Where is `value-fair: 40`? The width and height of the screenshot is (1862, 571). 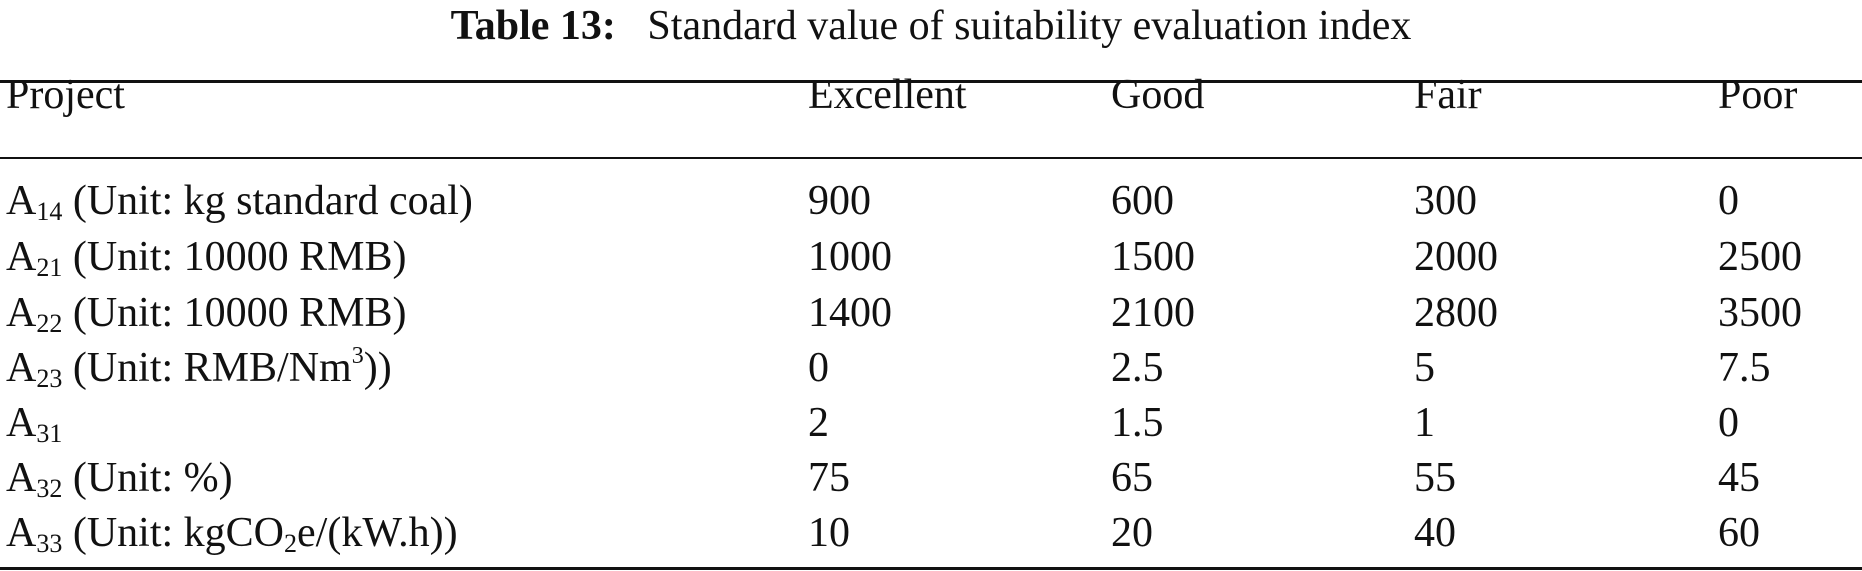
value-fair: 40 is located at coordinates (1435, 533).